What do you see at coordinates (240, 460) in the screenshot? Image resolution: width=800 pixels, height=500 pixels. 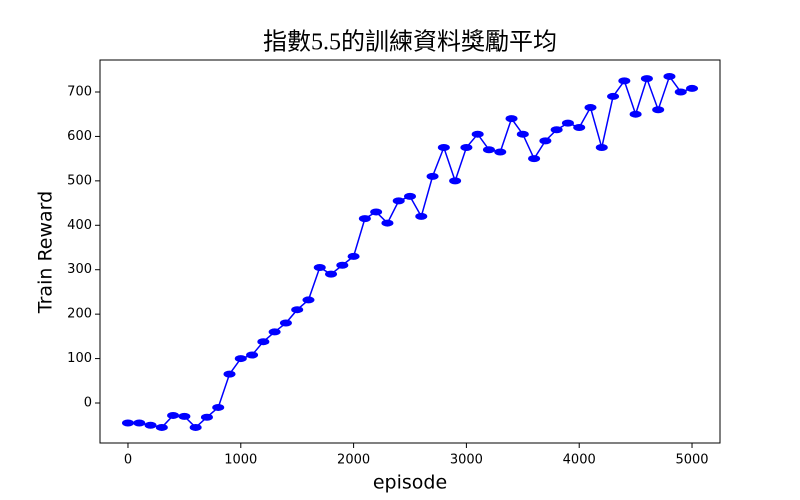 I see `x-tick-label: 1000` at bounding box center [240, 460].